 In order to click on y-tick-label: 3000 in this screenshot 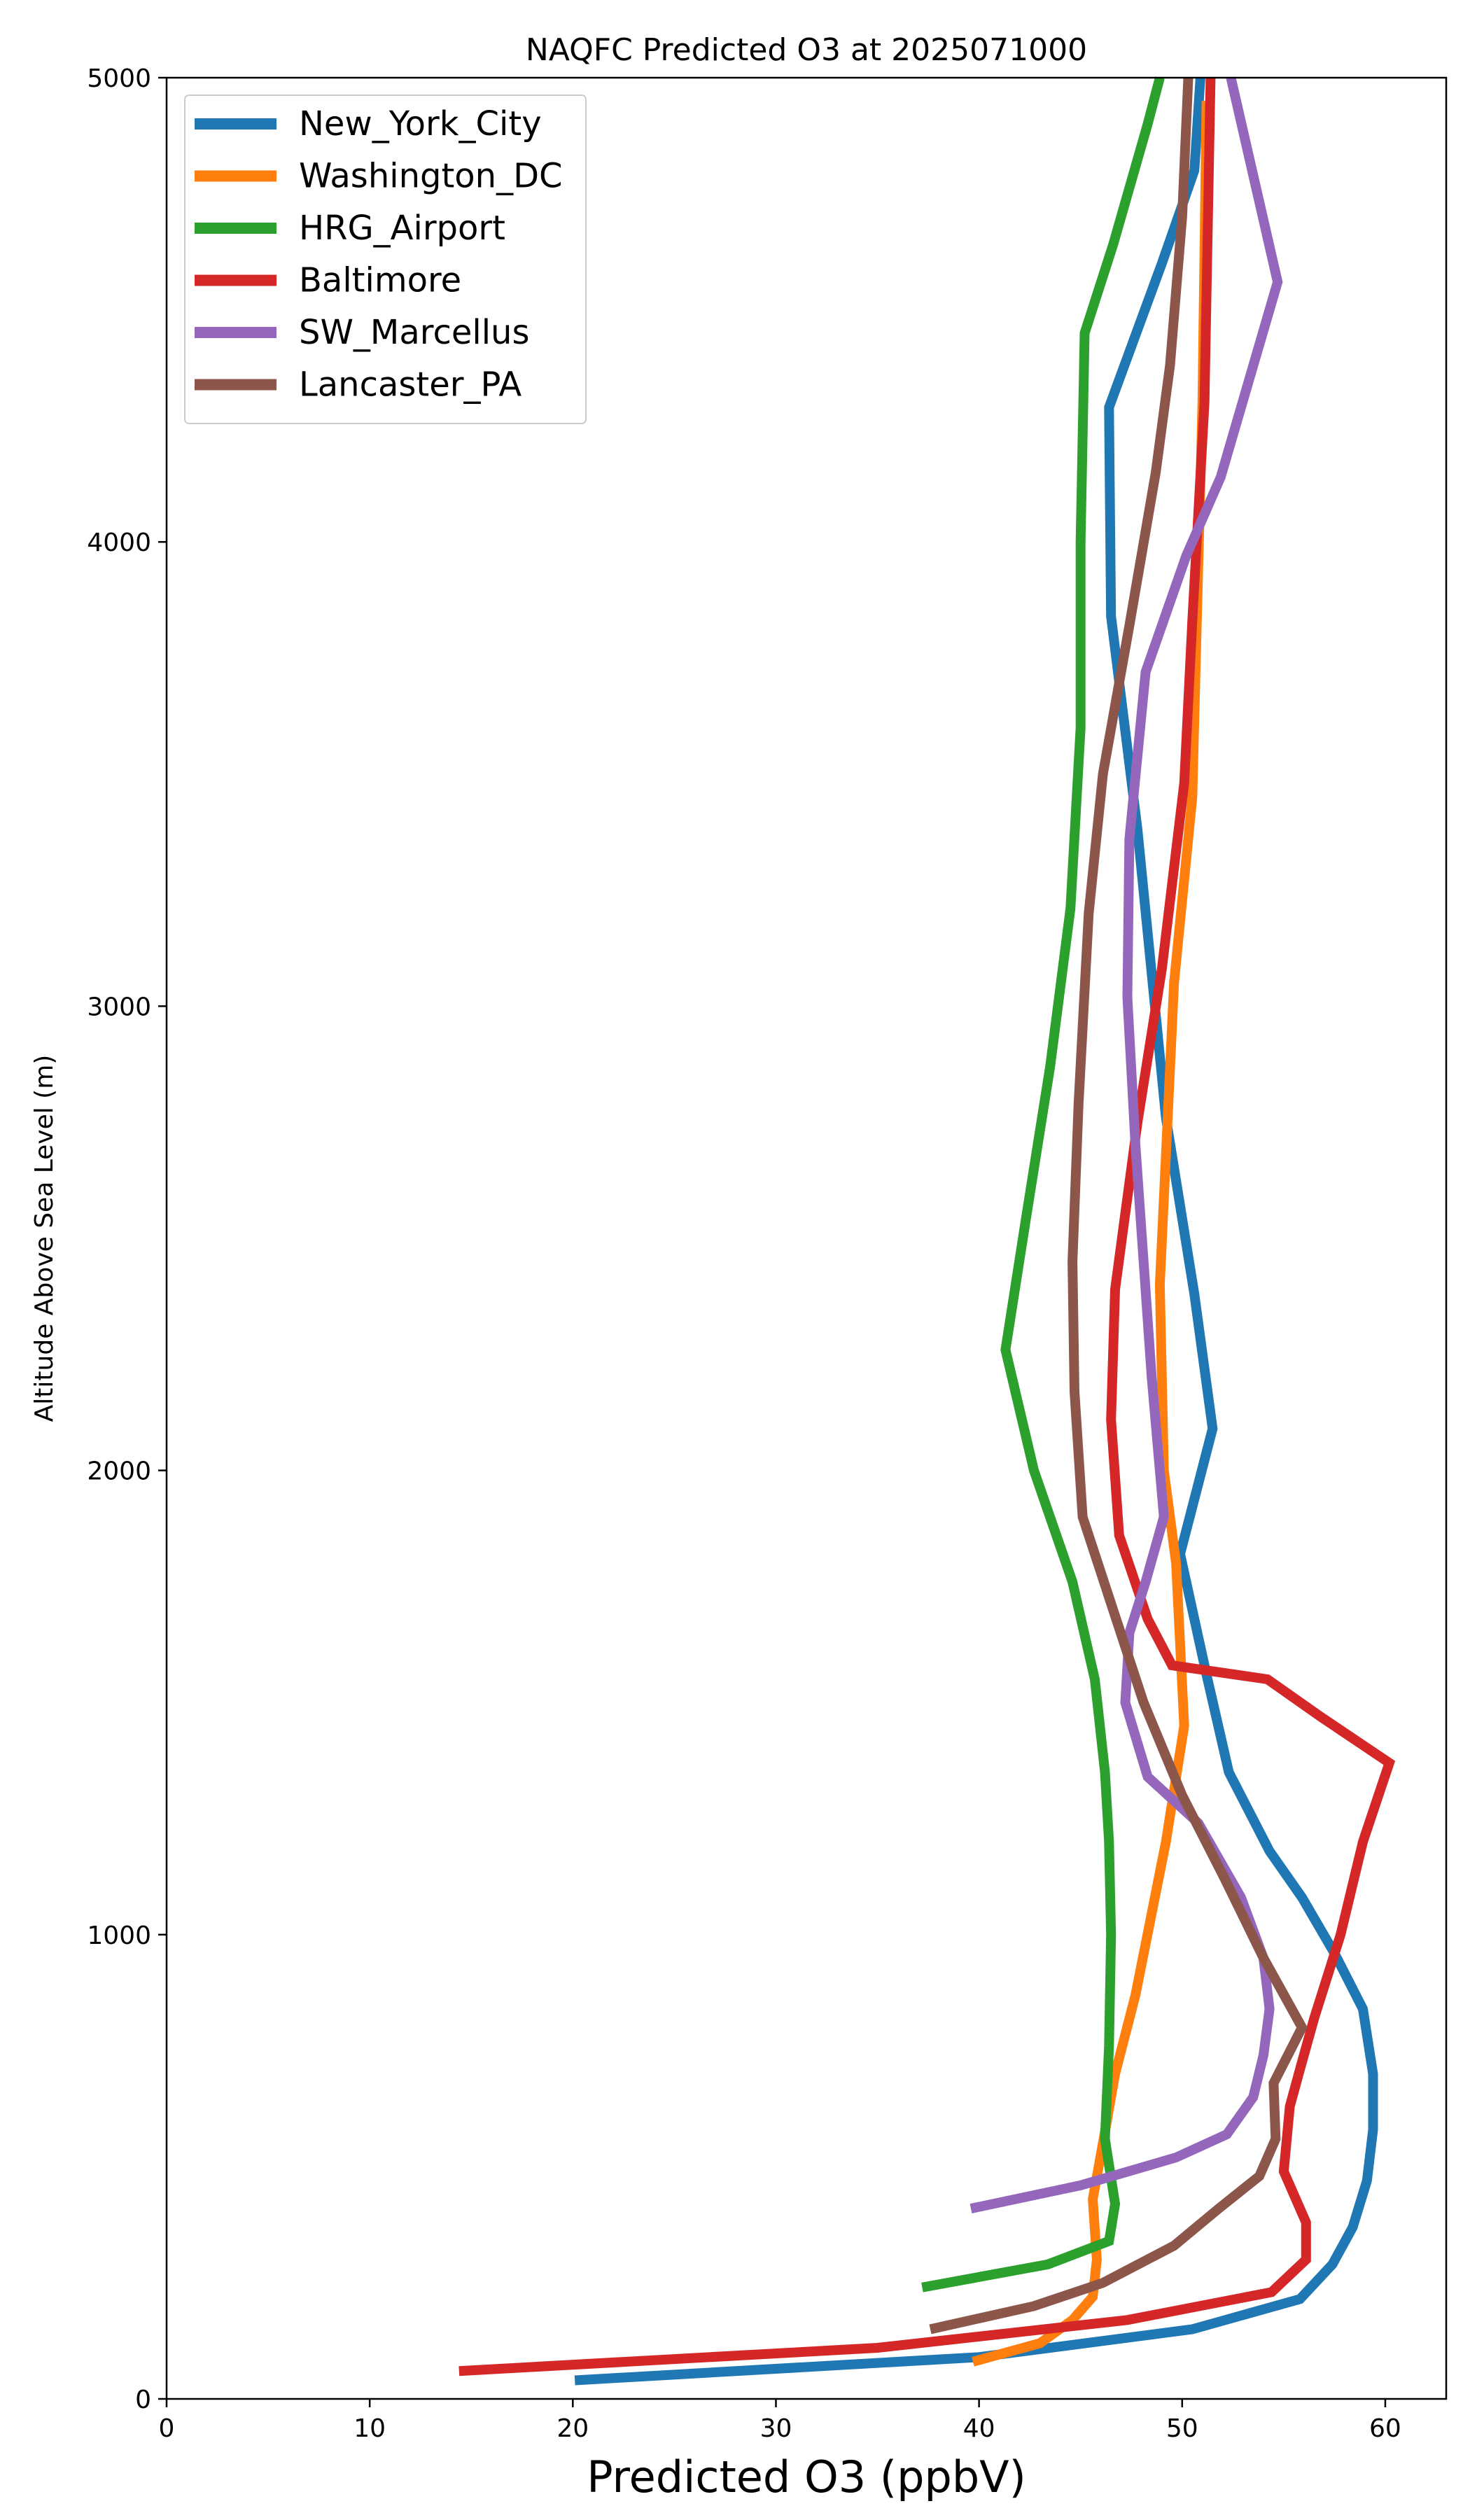, I will do `click(119, 1007)`.